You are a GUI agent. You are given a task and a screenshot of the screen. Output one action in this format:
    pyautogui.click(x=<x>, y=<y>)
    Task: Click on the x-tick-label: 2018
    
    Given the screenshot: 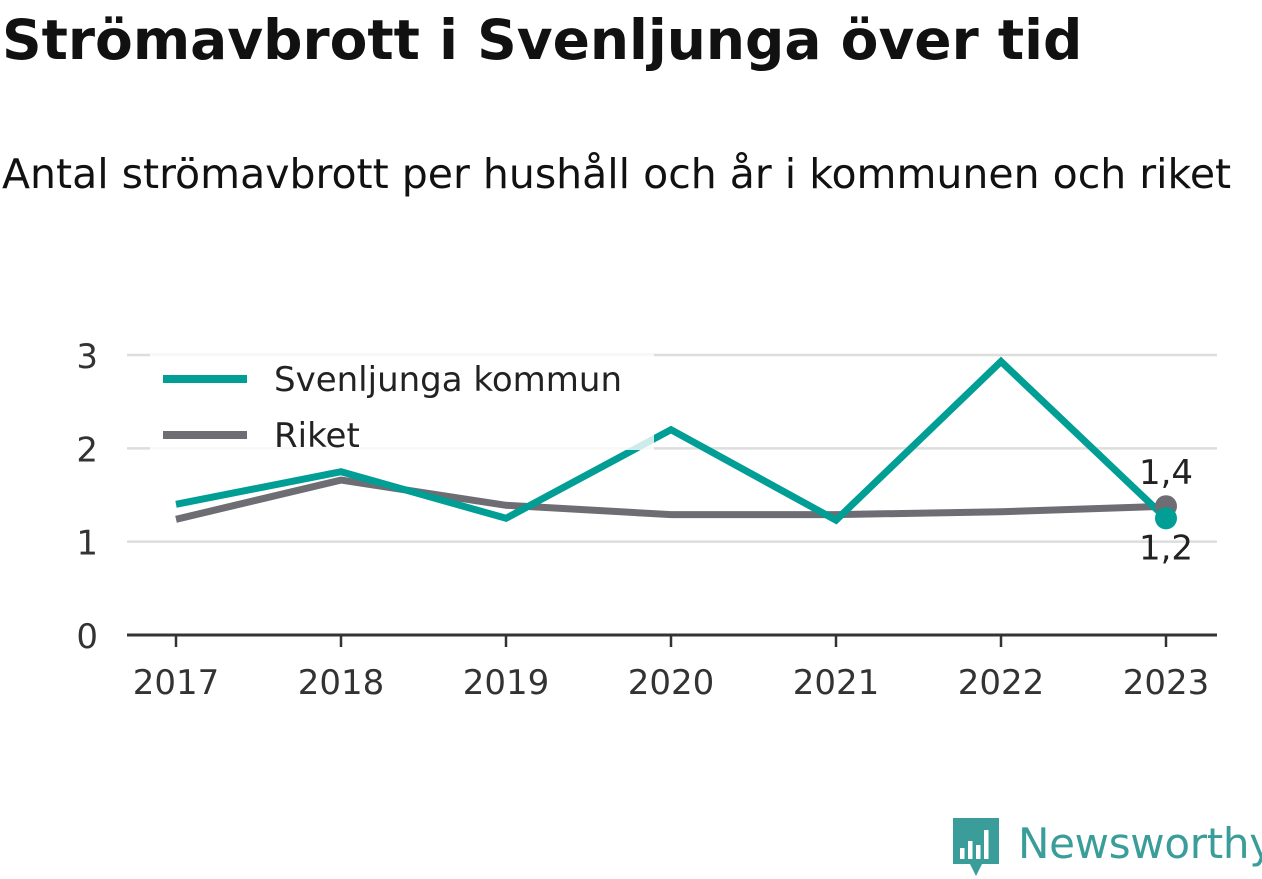 What is the action you would take?
    pyautogui.click(x=341, y=683)
    